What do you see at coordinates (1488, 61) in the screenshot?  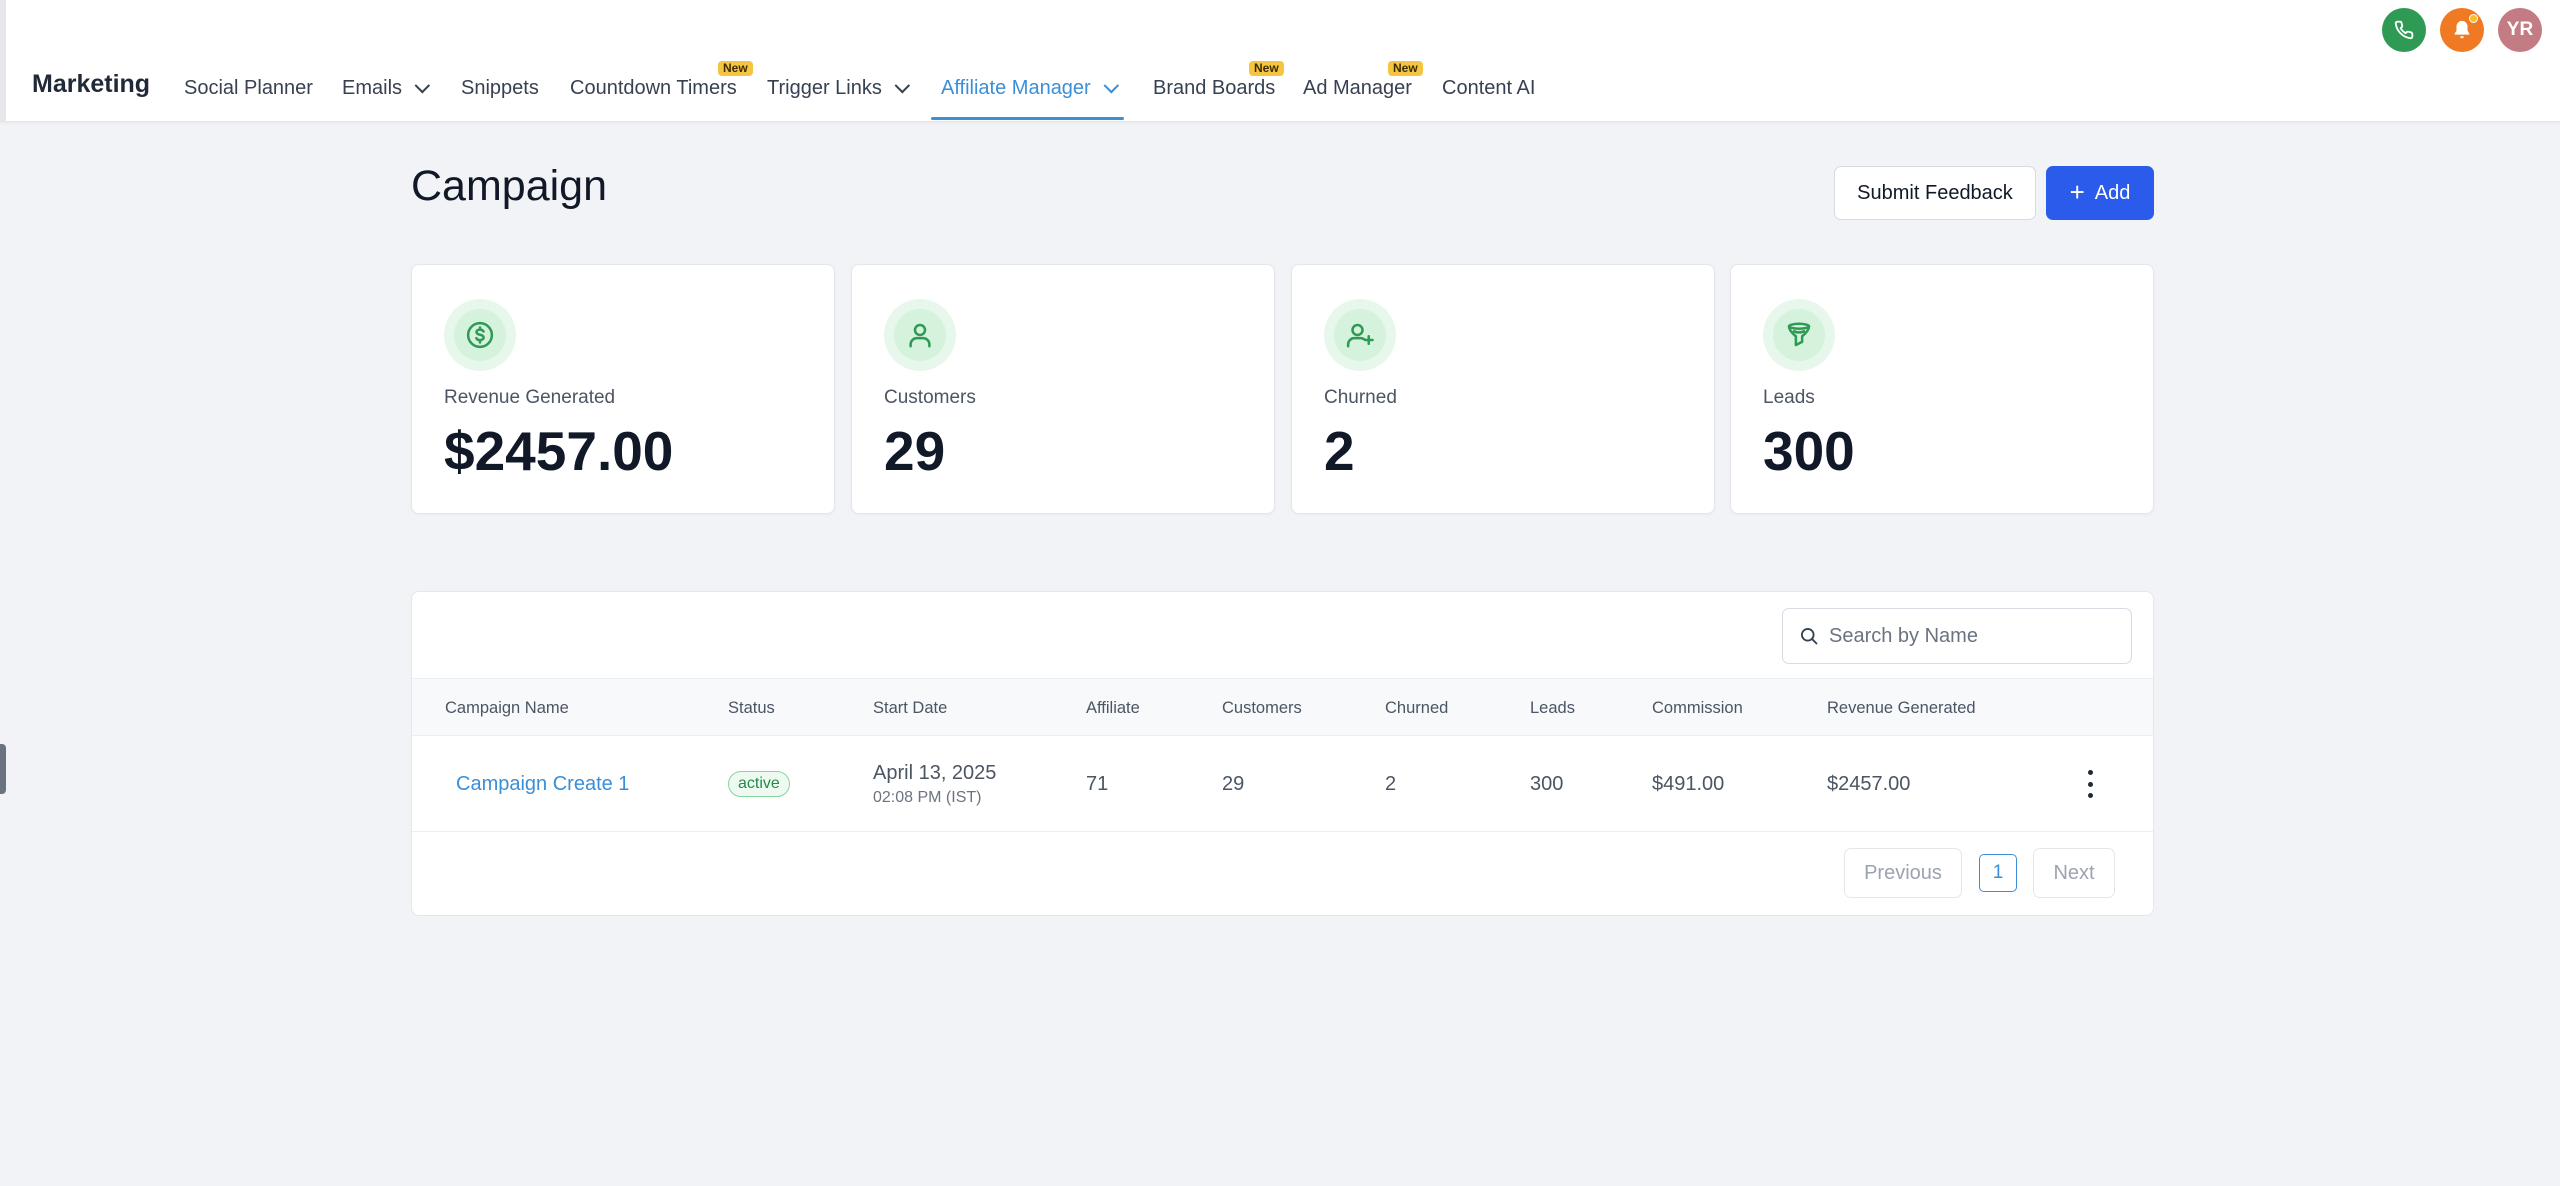 I see `nav-content-ai: Content AI` at bounding box center [1488, 61].